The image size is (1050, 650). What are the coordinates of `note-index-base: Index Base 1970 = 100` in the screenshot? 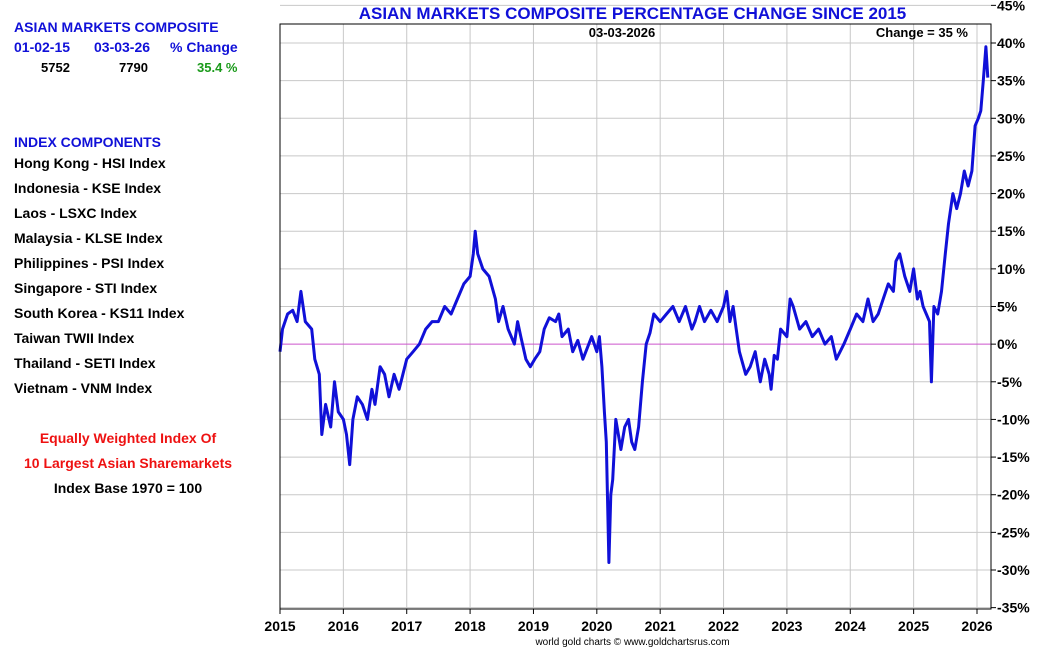 It's located at (128, 488).